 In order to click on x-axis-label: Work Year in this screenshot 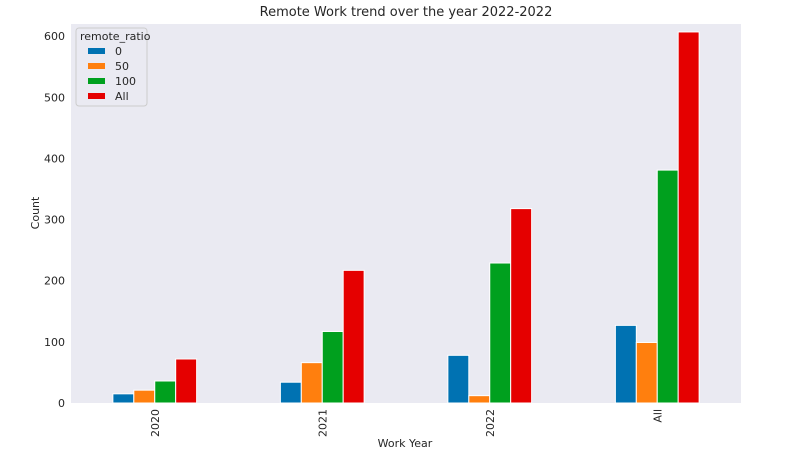, I will do `click(405, 443)`.